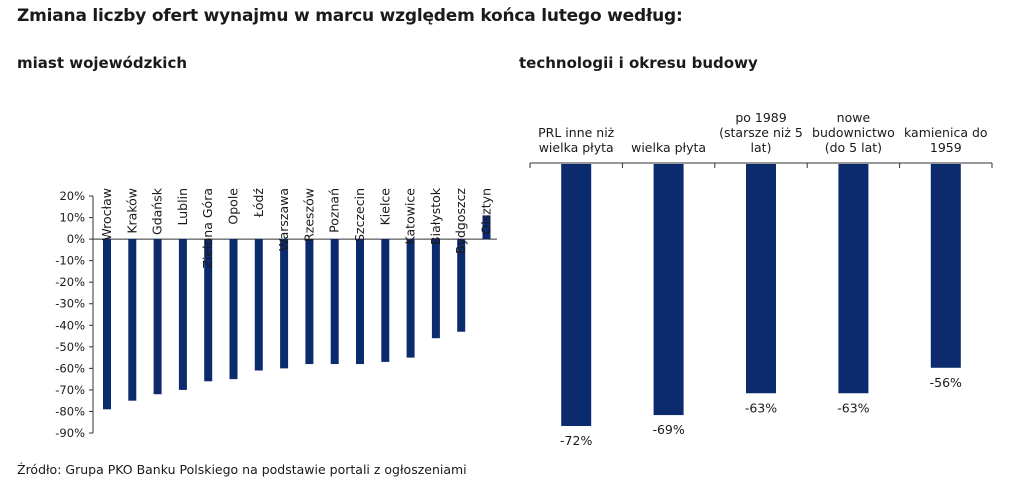 The height and width of the screenshot is (500, 1024). What do you see at coordinates (233, 206) in the screenshot?
I see `x-category-label: Opole` at bounding box center [233, 206].